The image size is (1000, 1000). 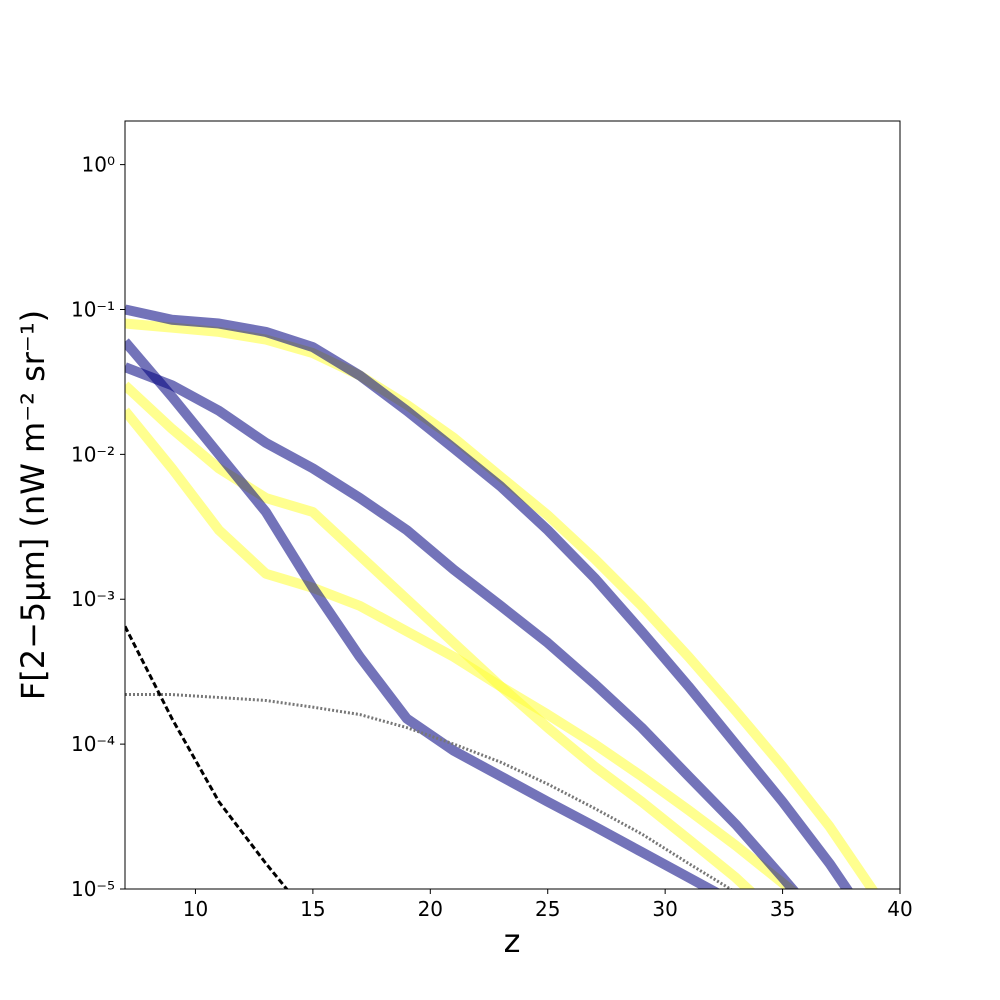 What do you see at coordinates (512, 941) in the screenshot?
I see `x-axis-label: z` at bounding box center [512, 941].